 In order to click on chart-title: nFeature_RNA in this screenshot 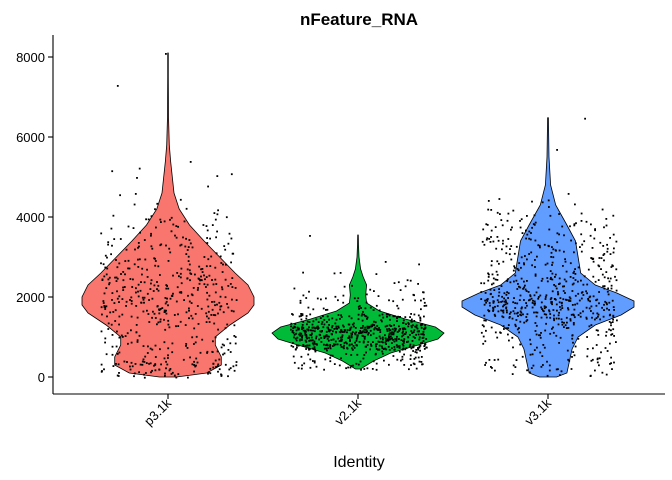, I will do `click(359, 19)`.